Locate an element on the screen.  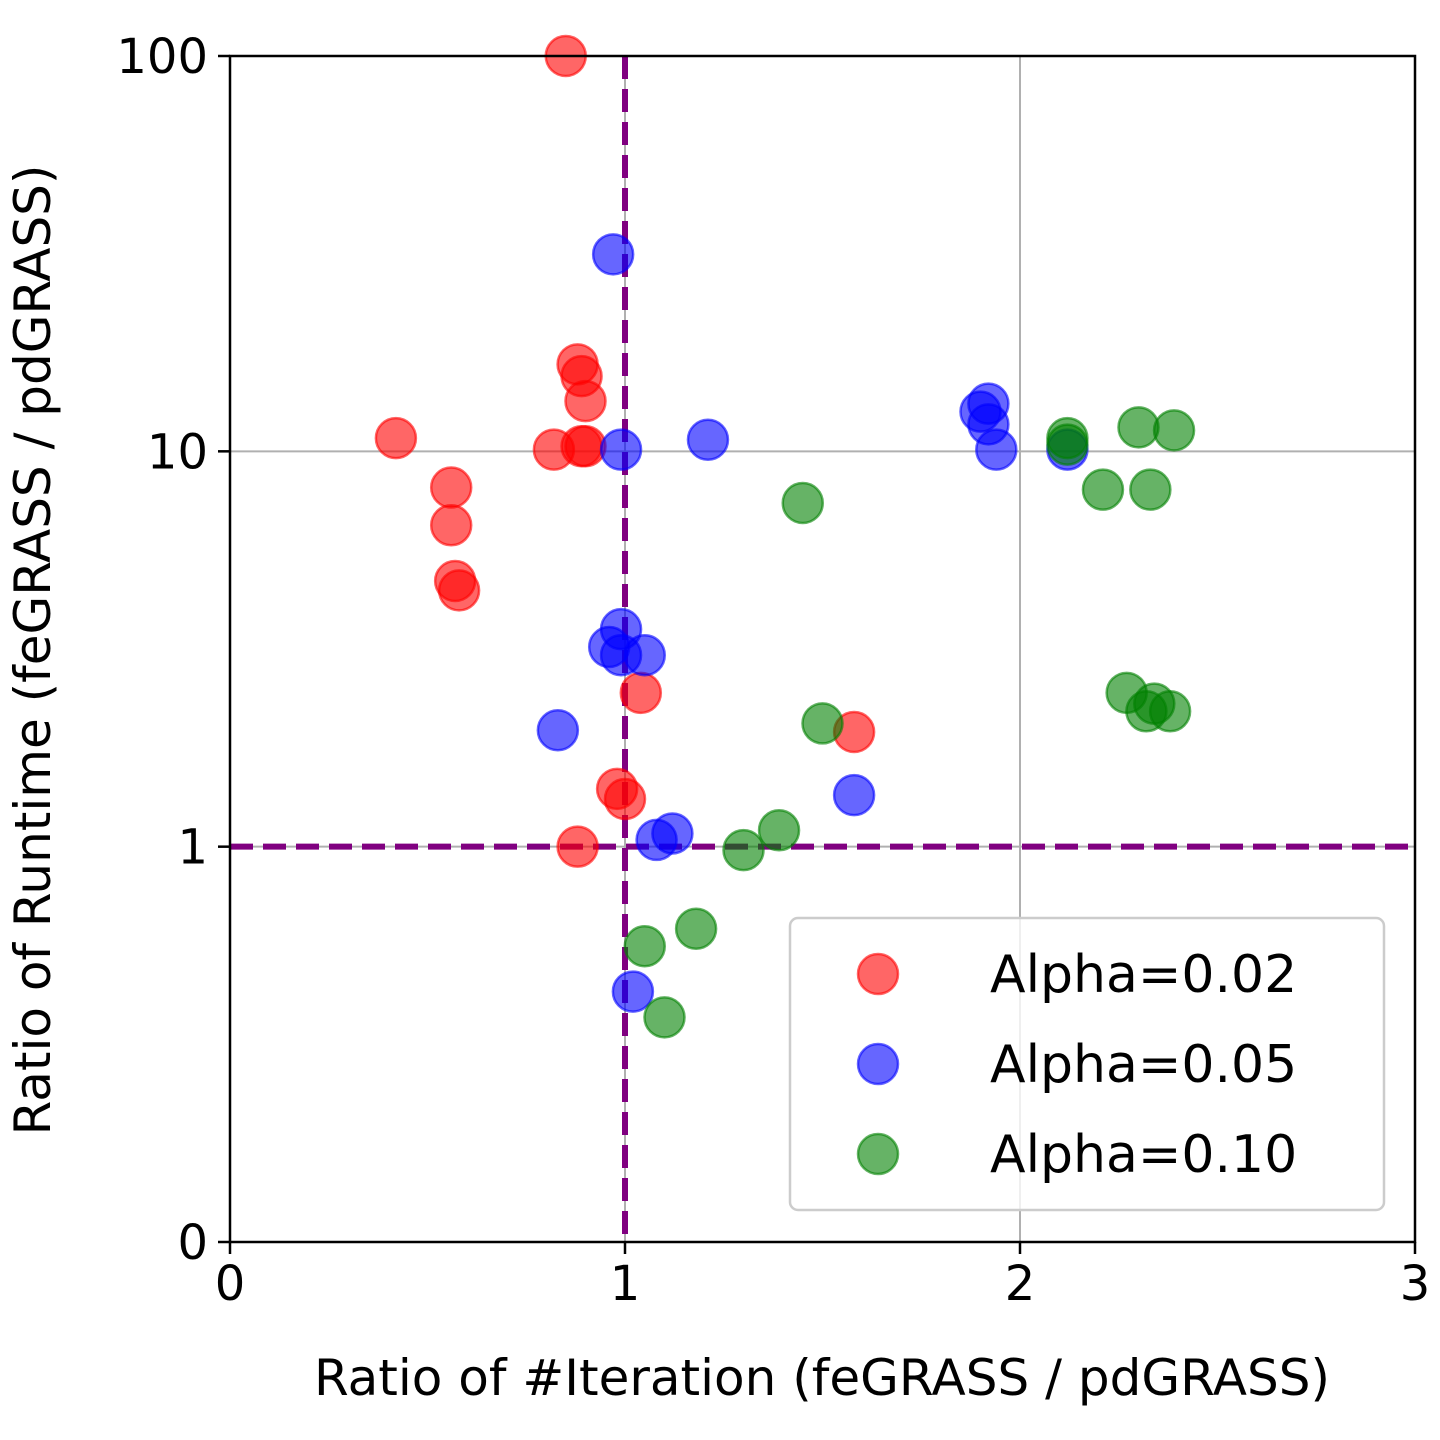
y-tick-label: 10 is located at coordinates (177, 452).